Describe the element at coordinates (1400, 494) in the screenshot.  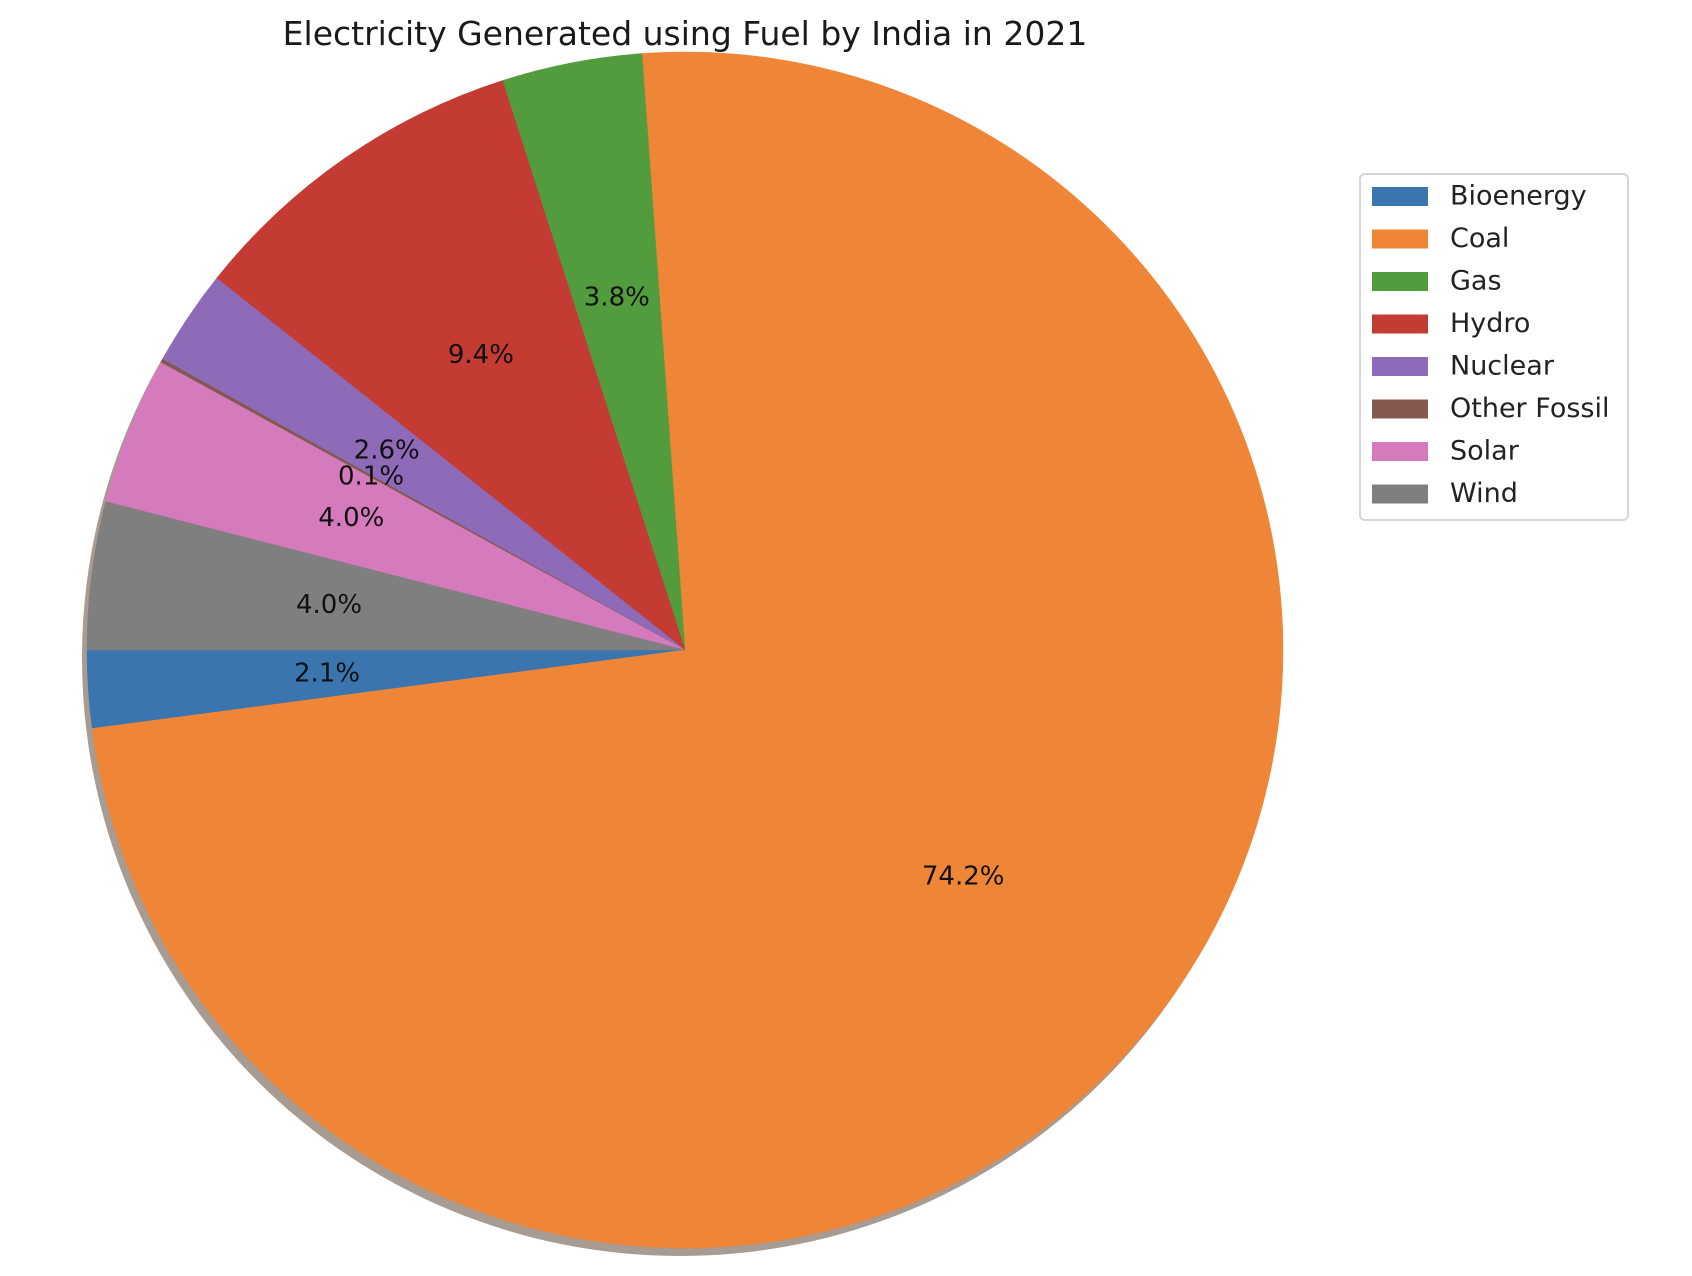
I see `legend-swatch-wind` at that location.